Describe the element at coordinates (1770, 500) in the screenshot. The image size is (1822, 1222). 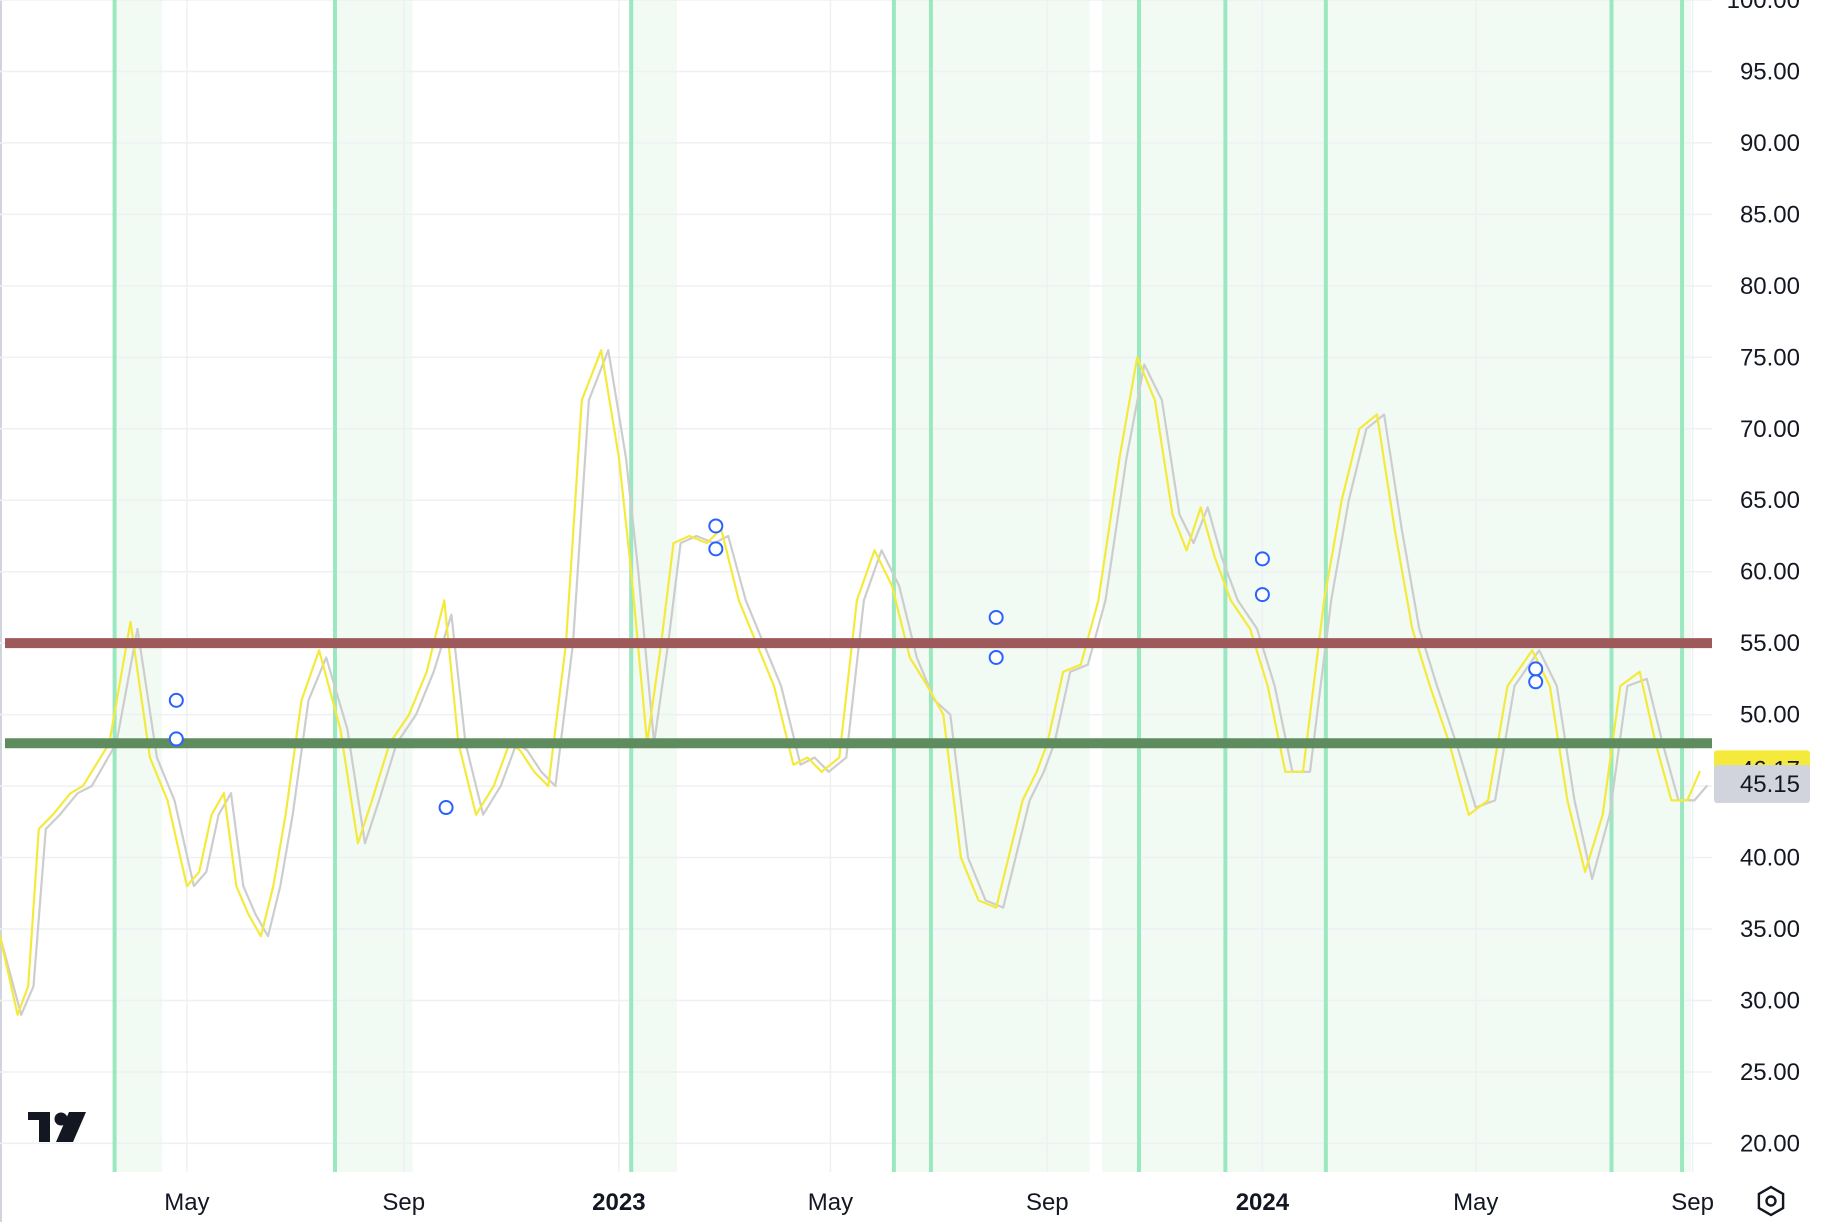
I see `y-tick-label: 65.00` at that location.